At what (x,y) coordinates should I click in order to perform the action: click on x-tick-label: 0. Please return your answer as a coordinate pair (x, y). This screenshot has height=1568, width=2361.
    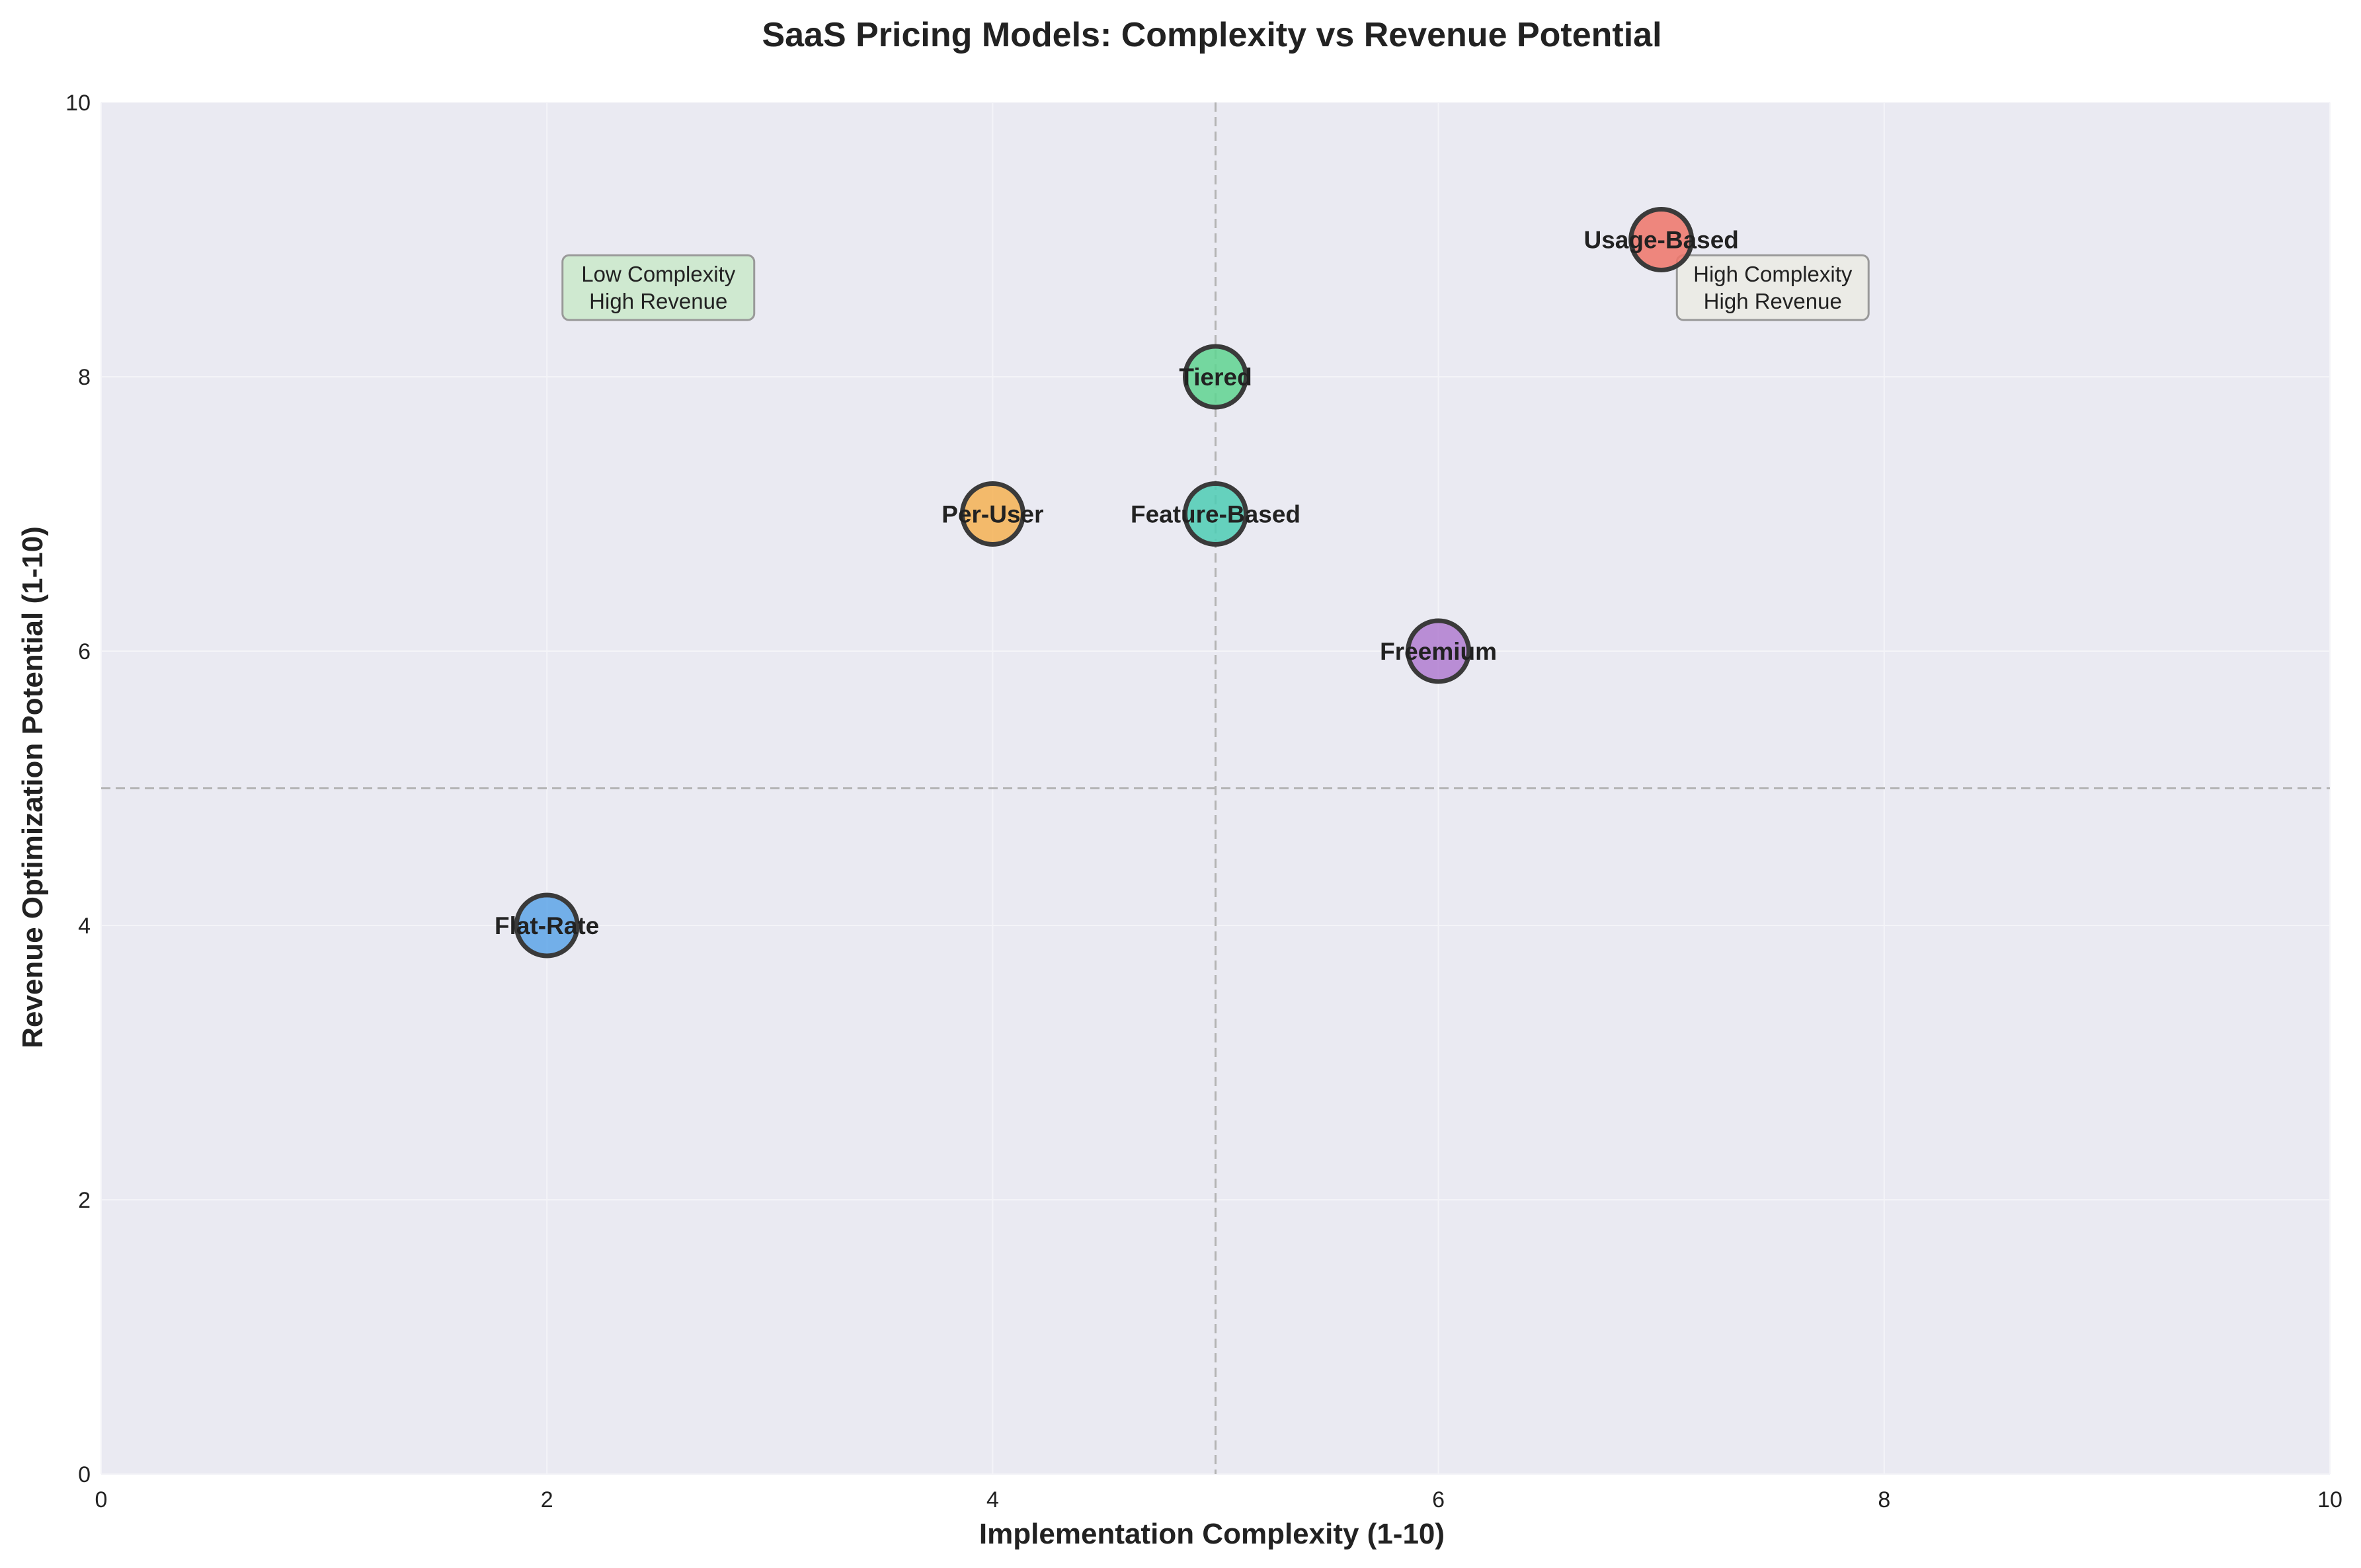
    Looking at the image, I should click on (101, 1499).